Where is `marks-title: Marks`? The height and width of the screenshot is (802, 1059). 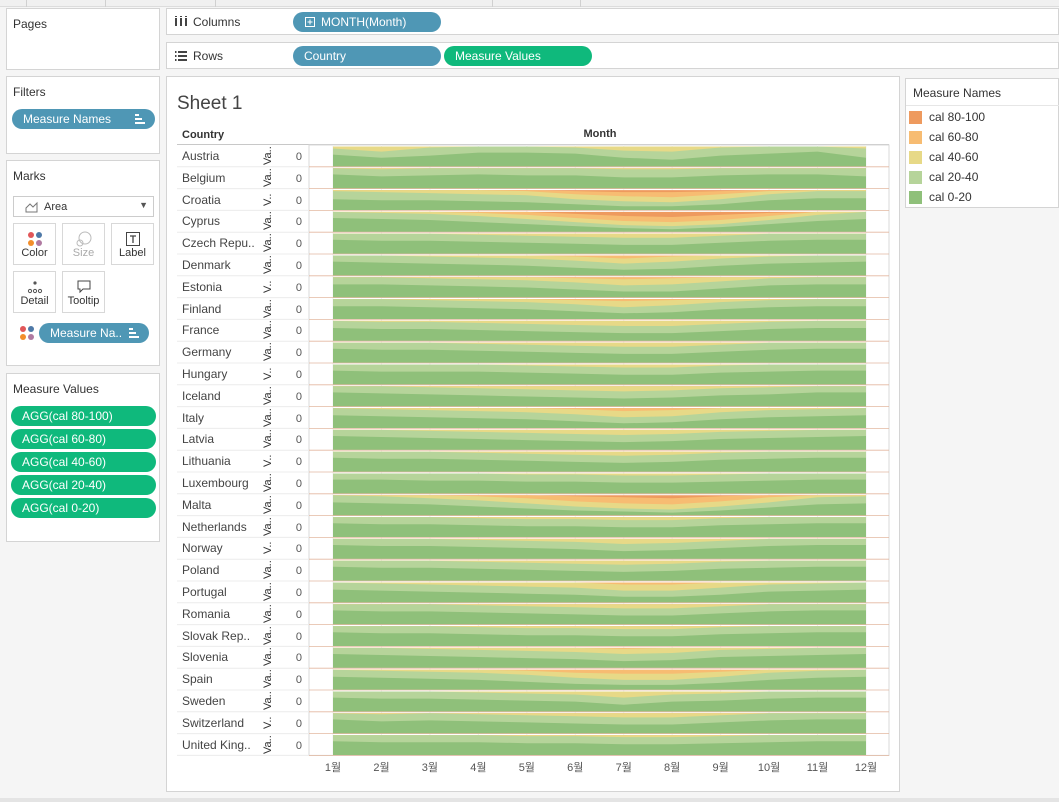 marks-title: Marks is located at coordinates (29, 176).